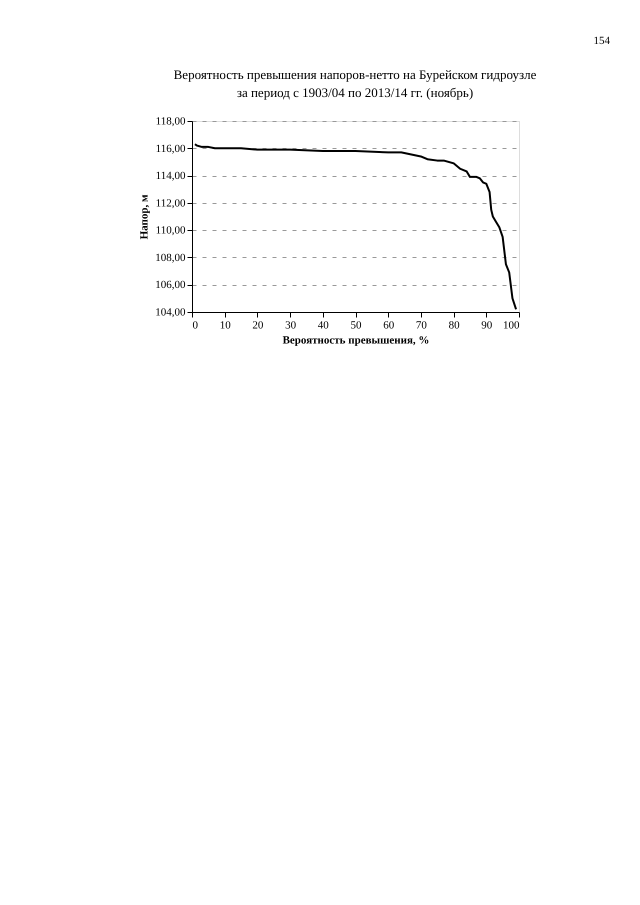 This screenshot has width=640, height=905. What do you see at coordinates (356, 326) in the screenshot?
I see `x-tick-label: 50` at bounding box center [356, 326].